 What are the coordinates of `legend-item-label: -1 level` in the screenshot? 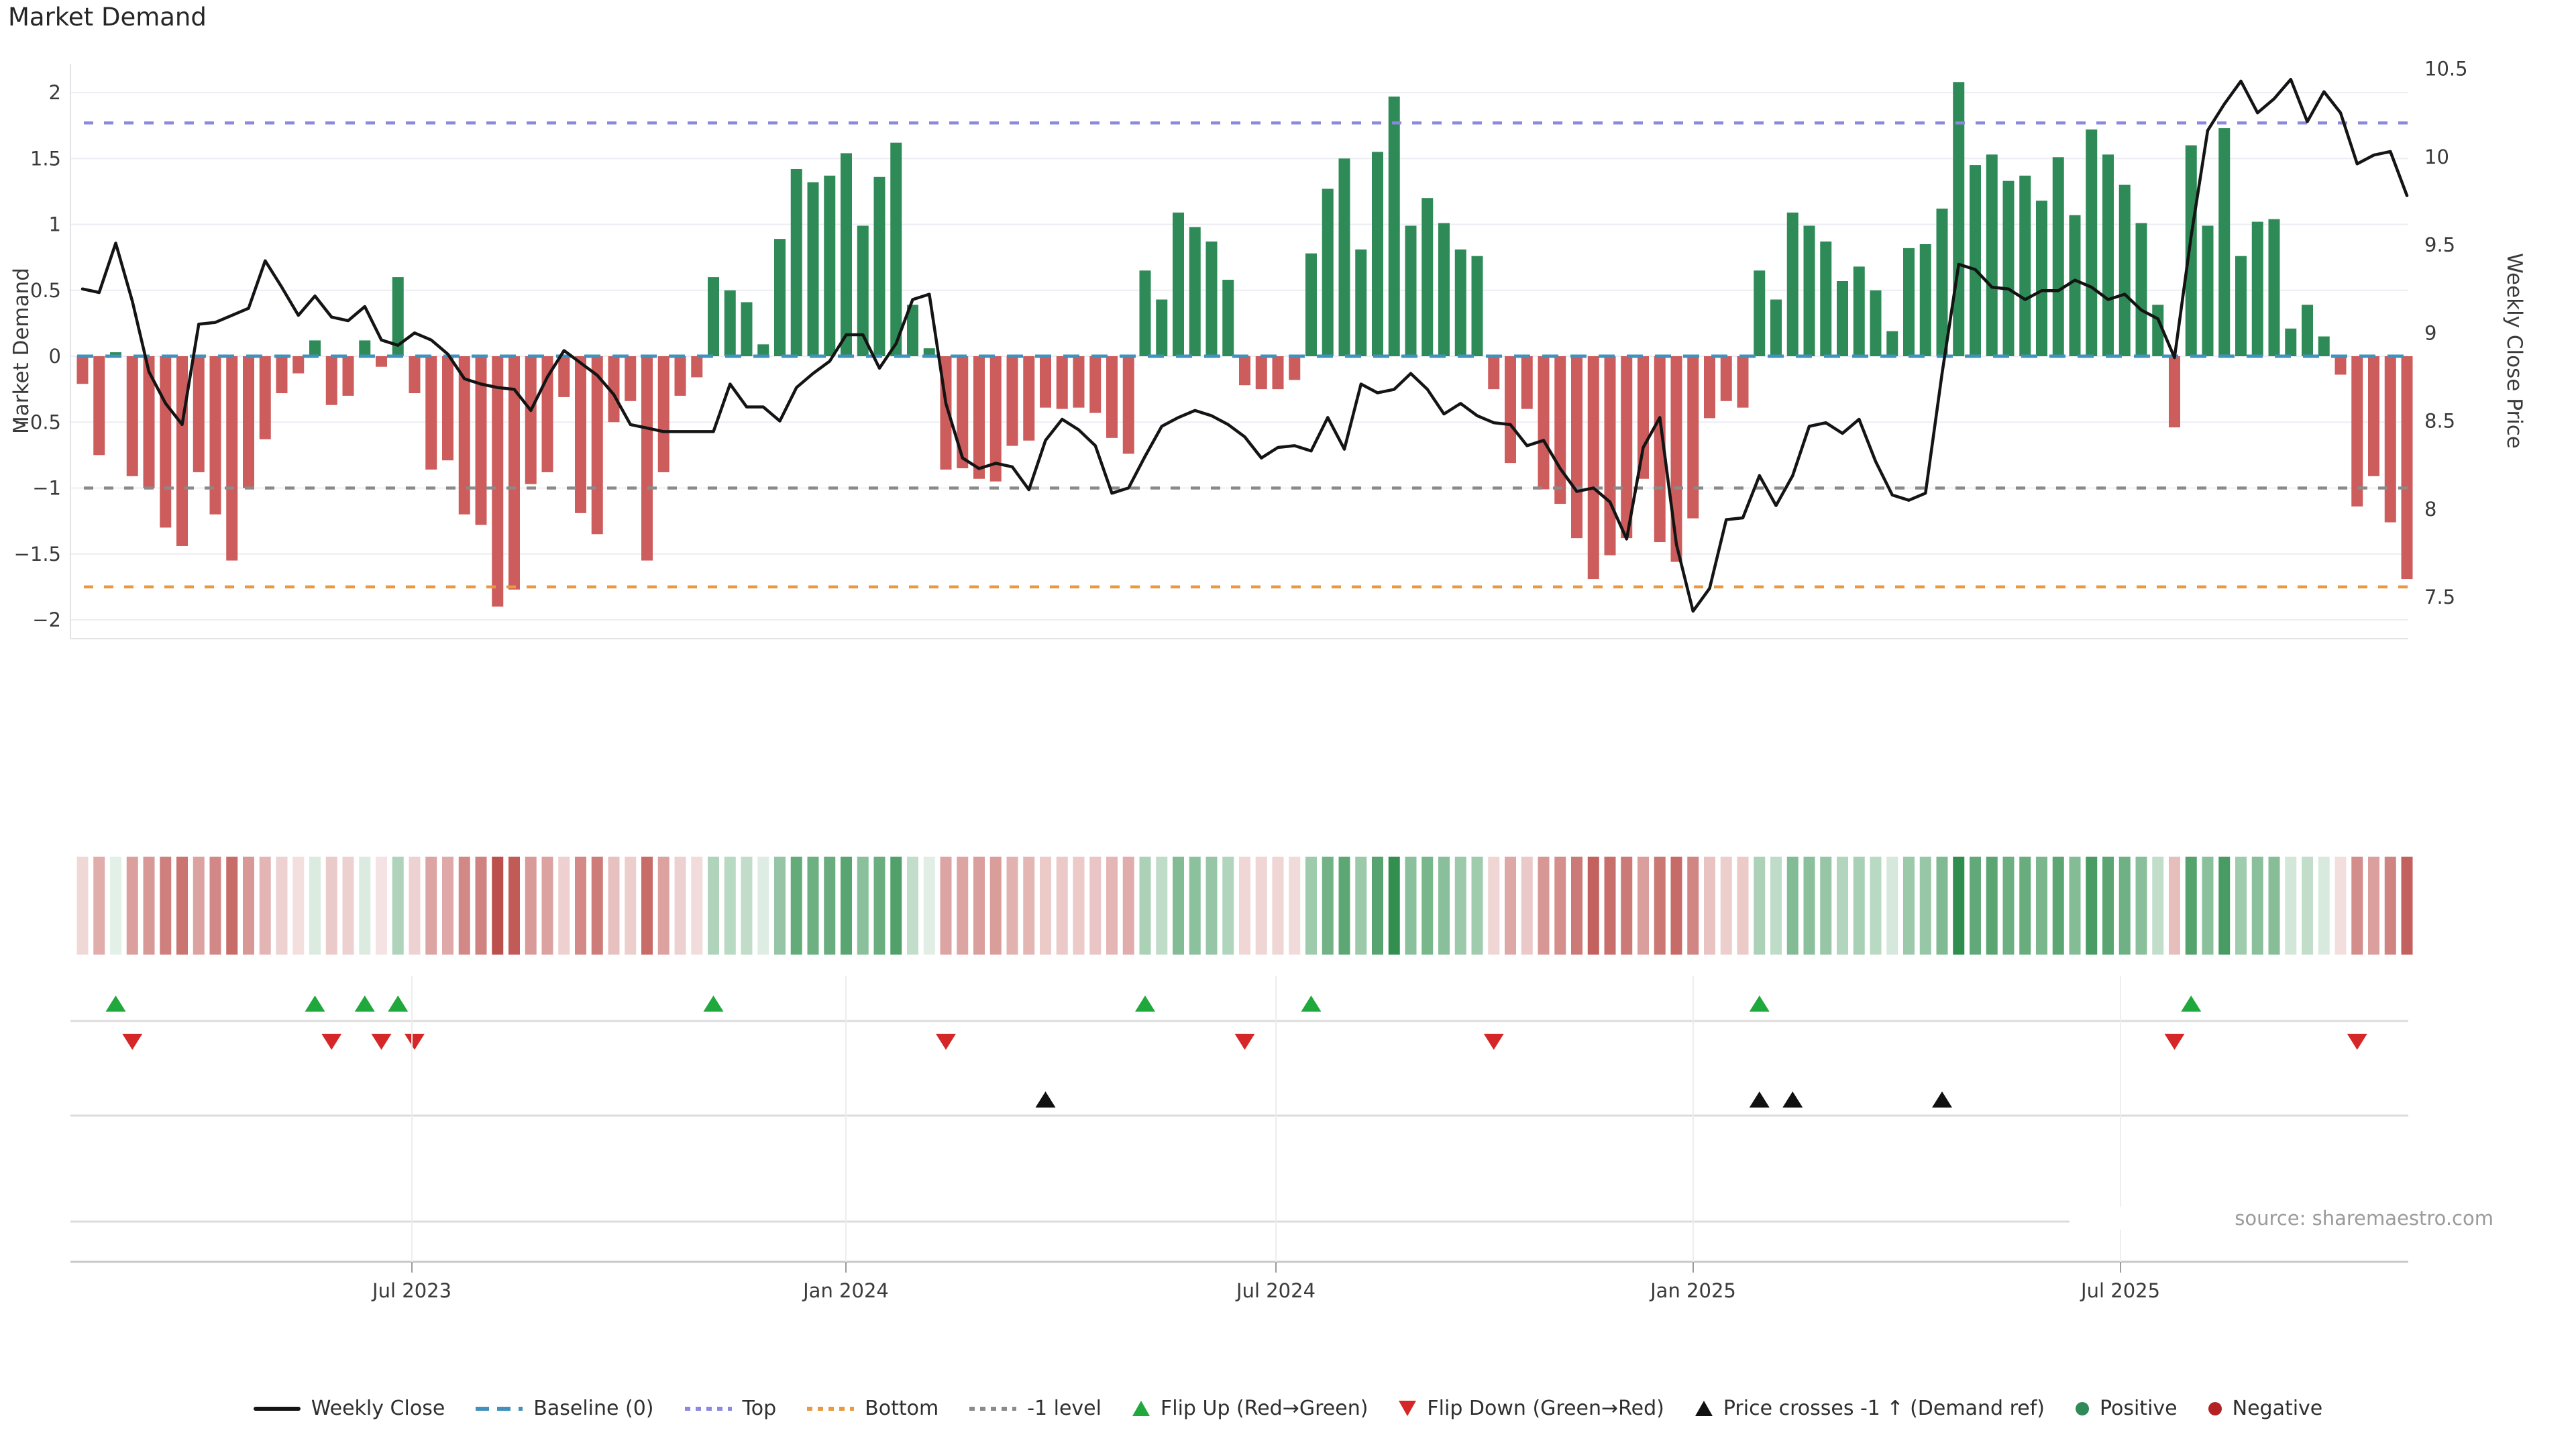 It's located at (1064, 1408).